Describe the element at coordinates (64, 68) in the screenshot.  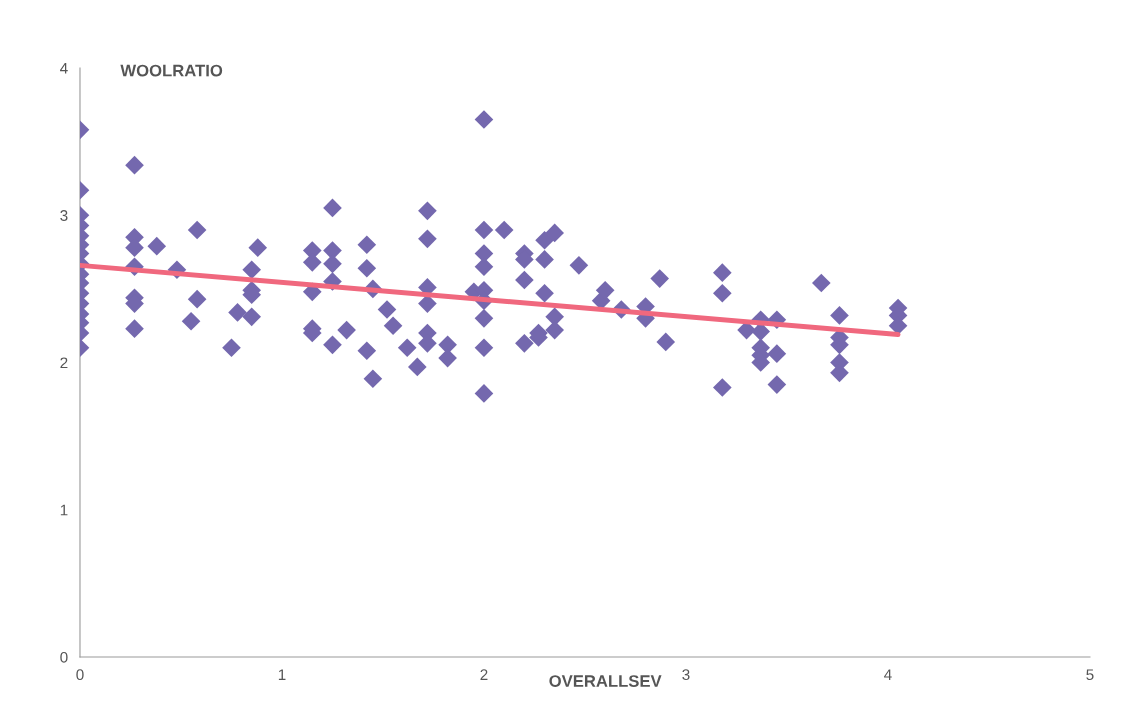
I see `y-tick-label: 4` at that location.